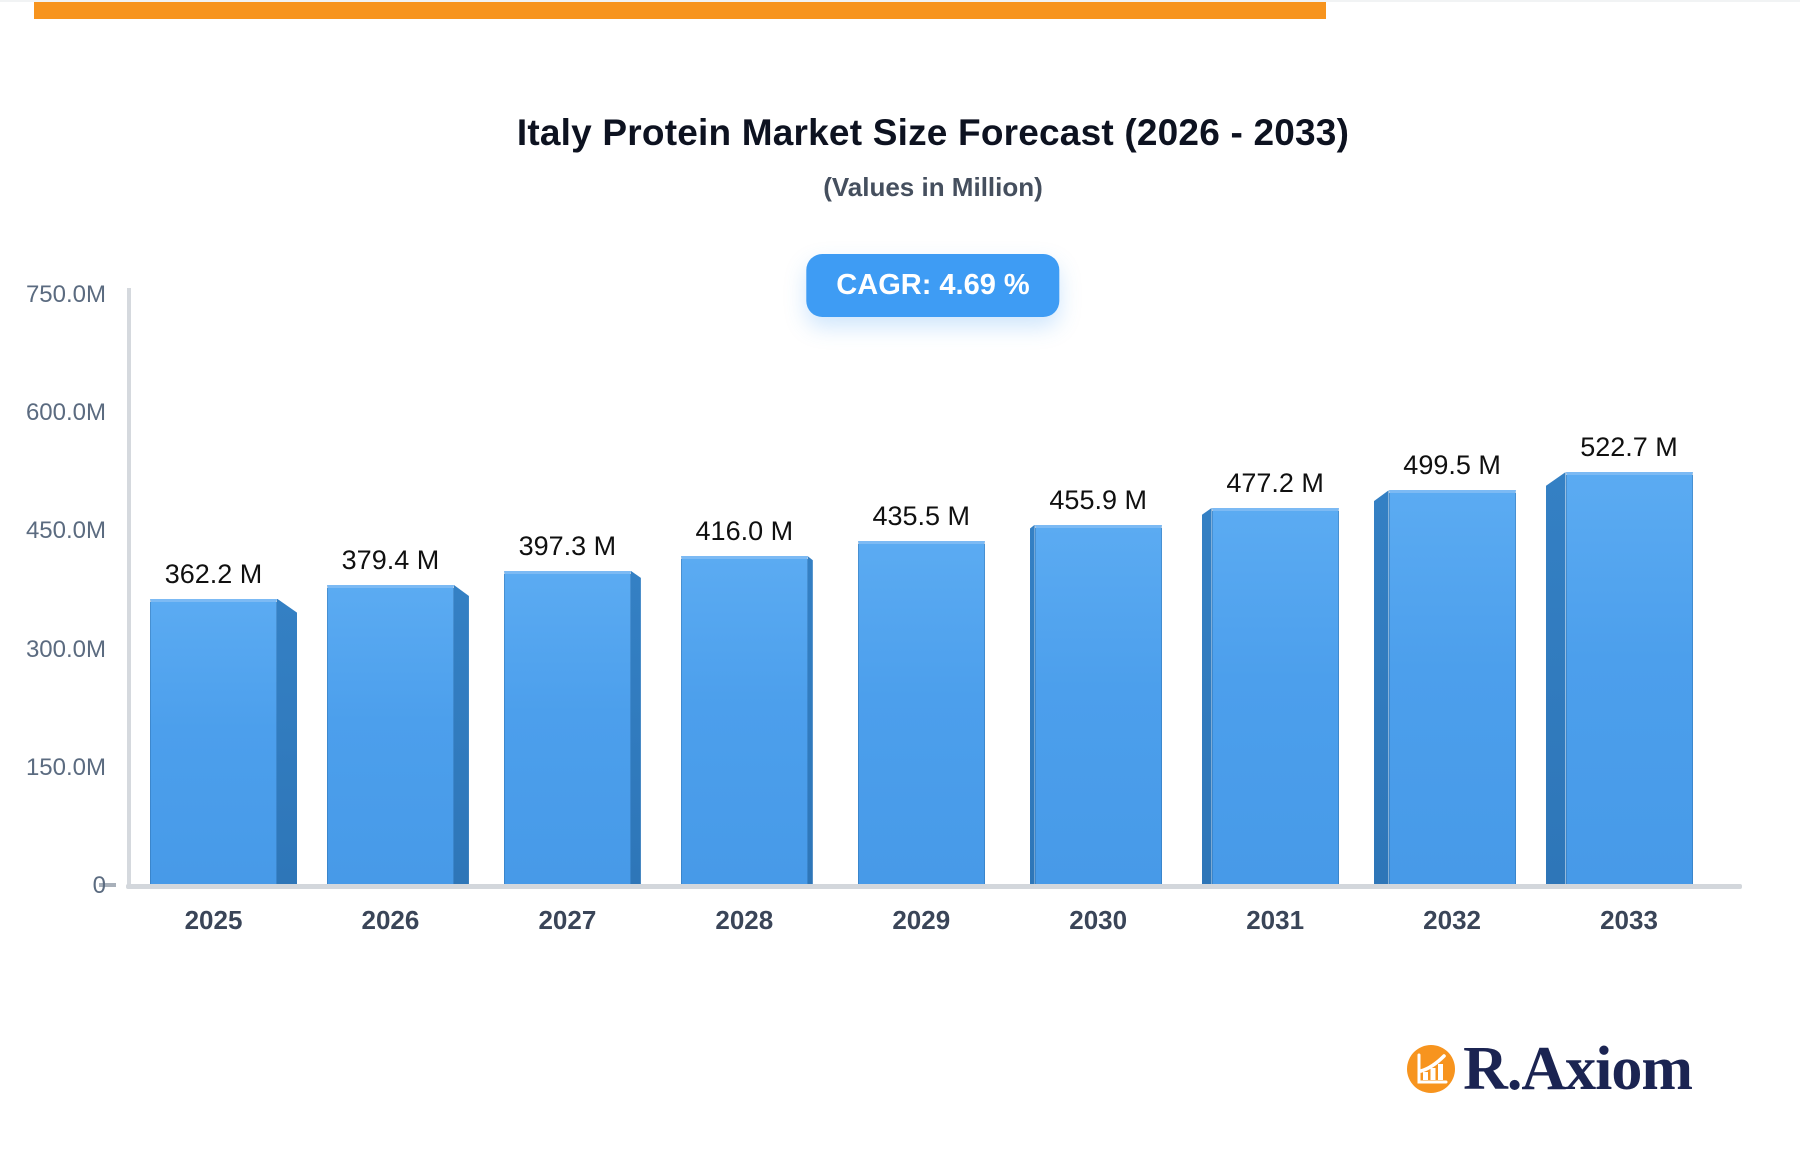 The width and height of the screenshot is (1800, 1156). I want to click on bar-value-label: 435.5 M, so click(921, 515).